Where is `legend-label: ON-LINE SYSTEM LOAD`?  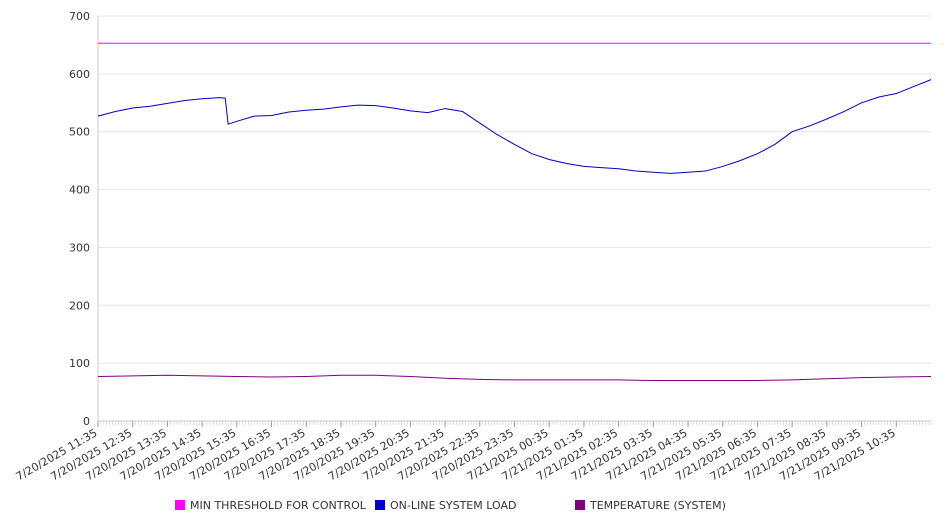
legend-label: ON-LINE SYSTEM LOAD is located at coordinates (453, 505).